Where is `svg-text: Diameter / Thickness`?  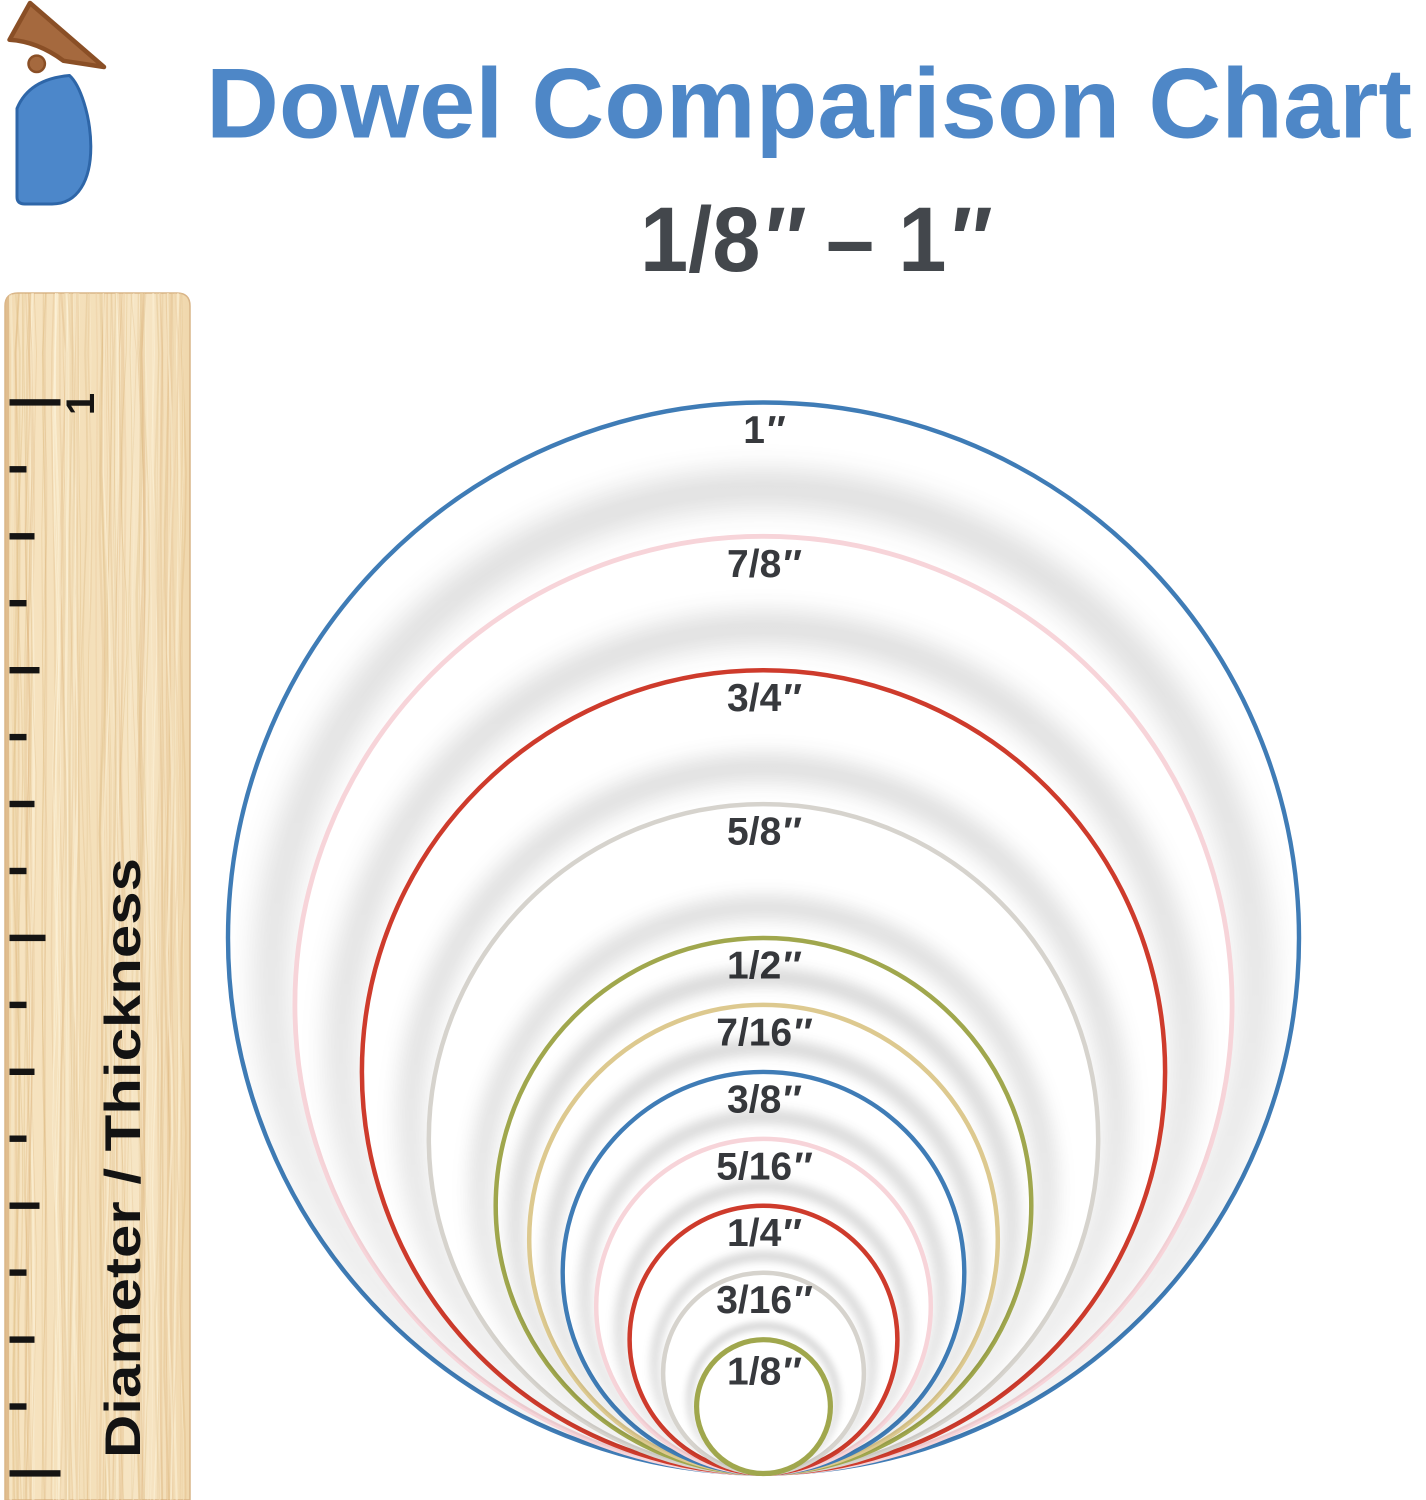
svg-text: Diameter / Thickness is located at coordinates (123, 1158).